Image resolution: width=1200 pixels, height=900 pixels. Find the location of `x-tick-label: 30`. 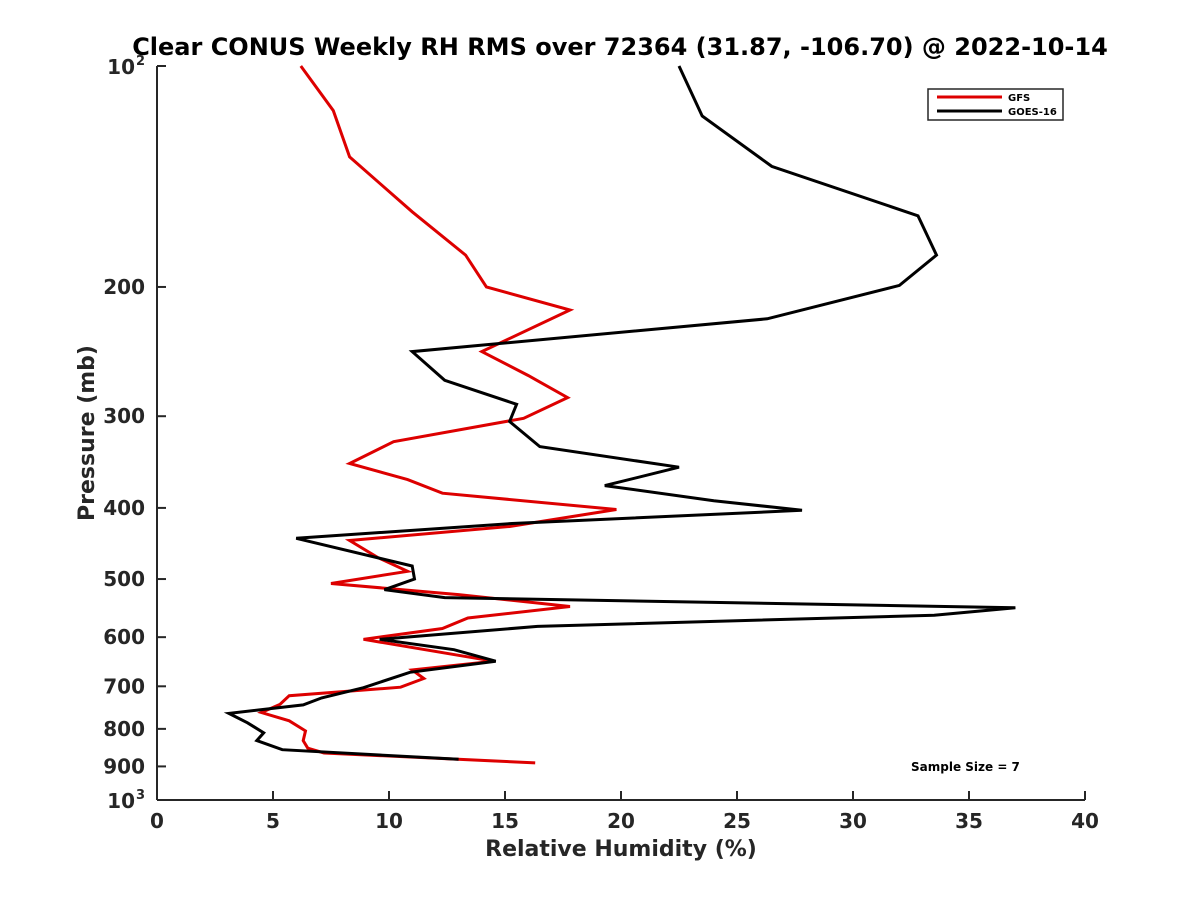

x-tick-label: 30 is located at coordinates (853, 821).